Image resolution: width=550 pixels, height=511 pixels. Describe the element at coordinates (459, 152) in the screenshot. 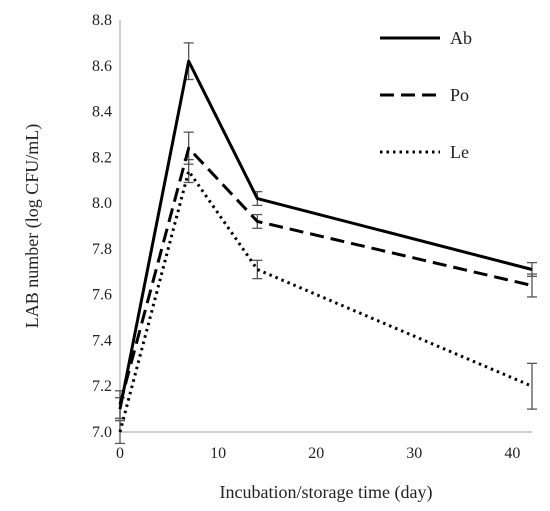

I see `legend-label-le: Le` at that location.